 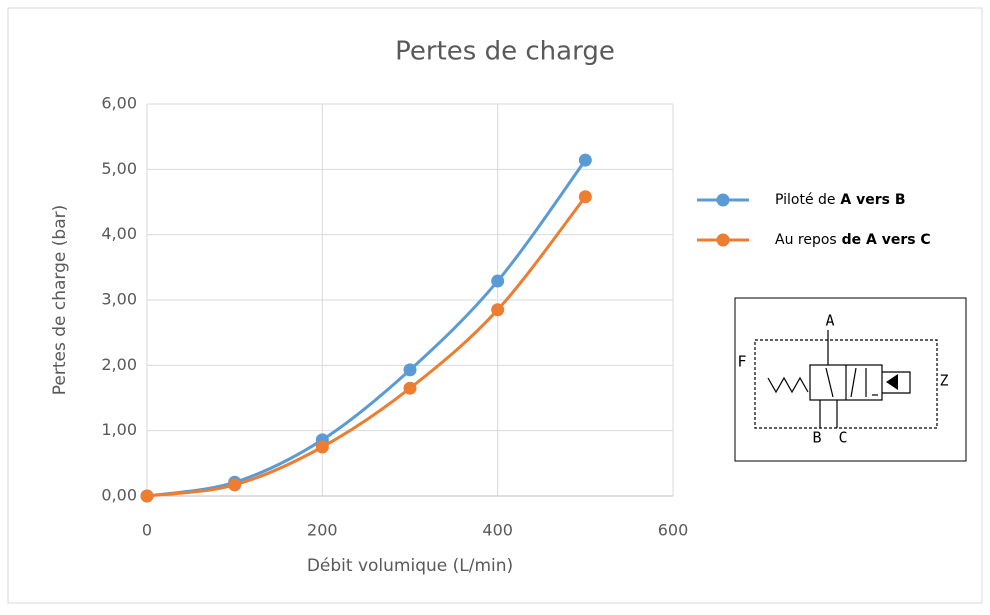 I want to click on chart-title: Pertes de charge, so click(x=505, y=52).